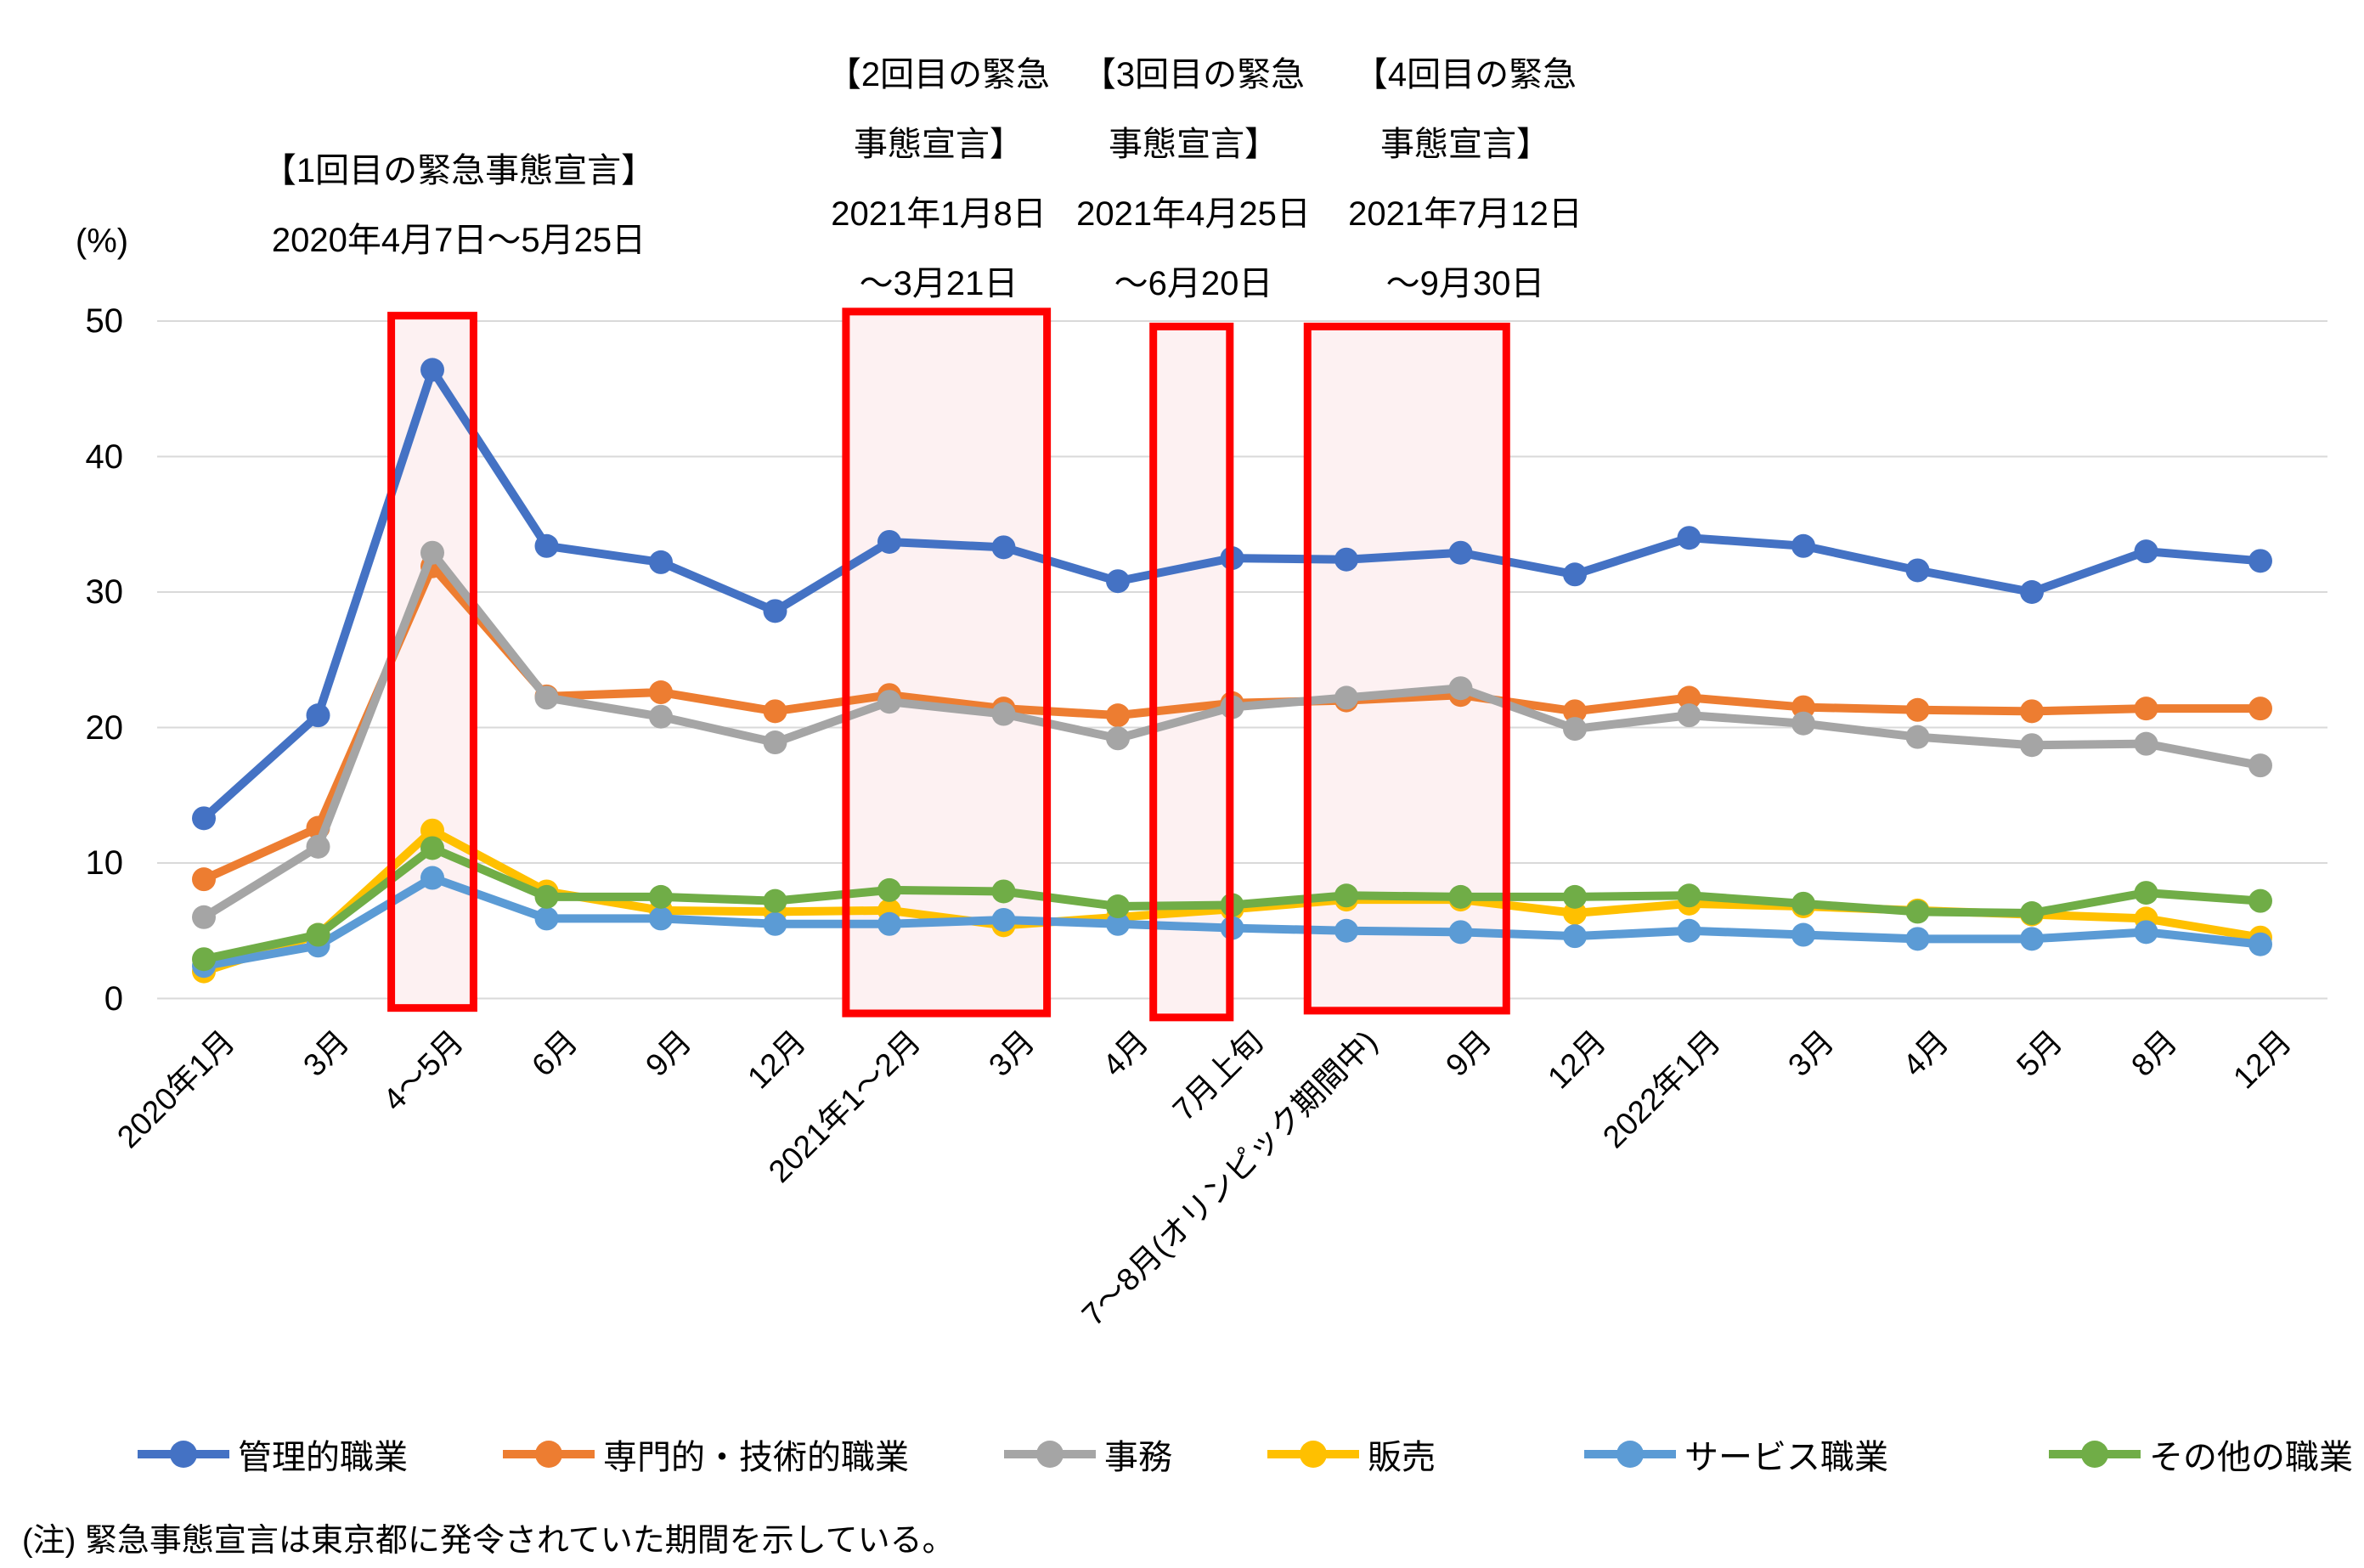 This screenshot has width=2364, height=1568. What do you see at coordinates (104, 863) in the screenshot?
I see `y-axis-label-10: 10` at bounding box center [104, 863].